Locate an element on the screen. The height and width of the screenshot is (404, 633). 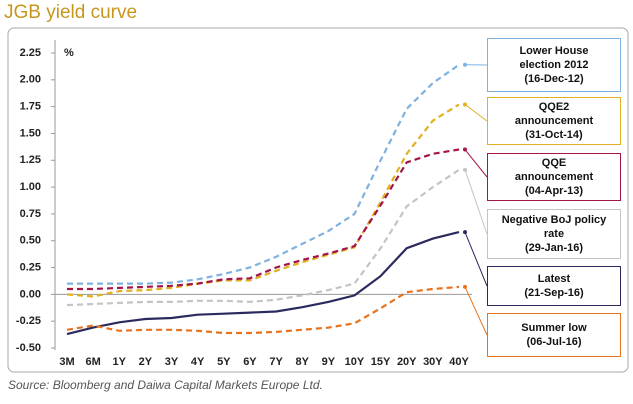
x-tick-label: 6M is located at coordinates (92, 362).